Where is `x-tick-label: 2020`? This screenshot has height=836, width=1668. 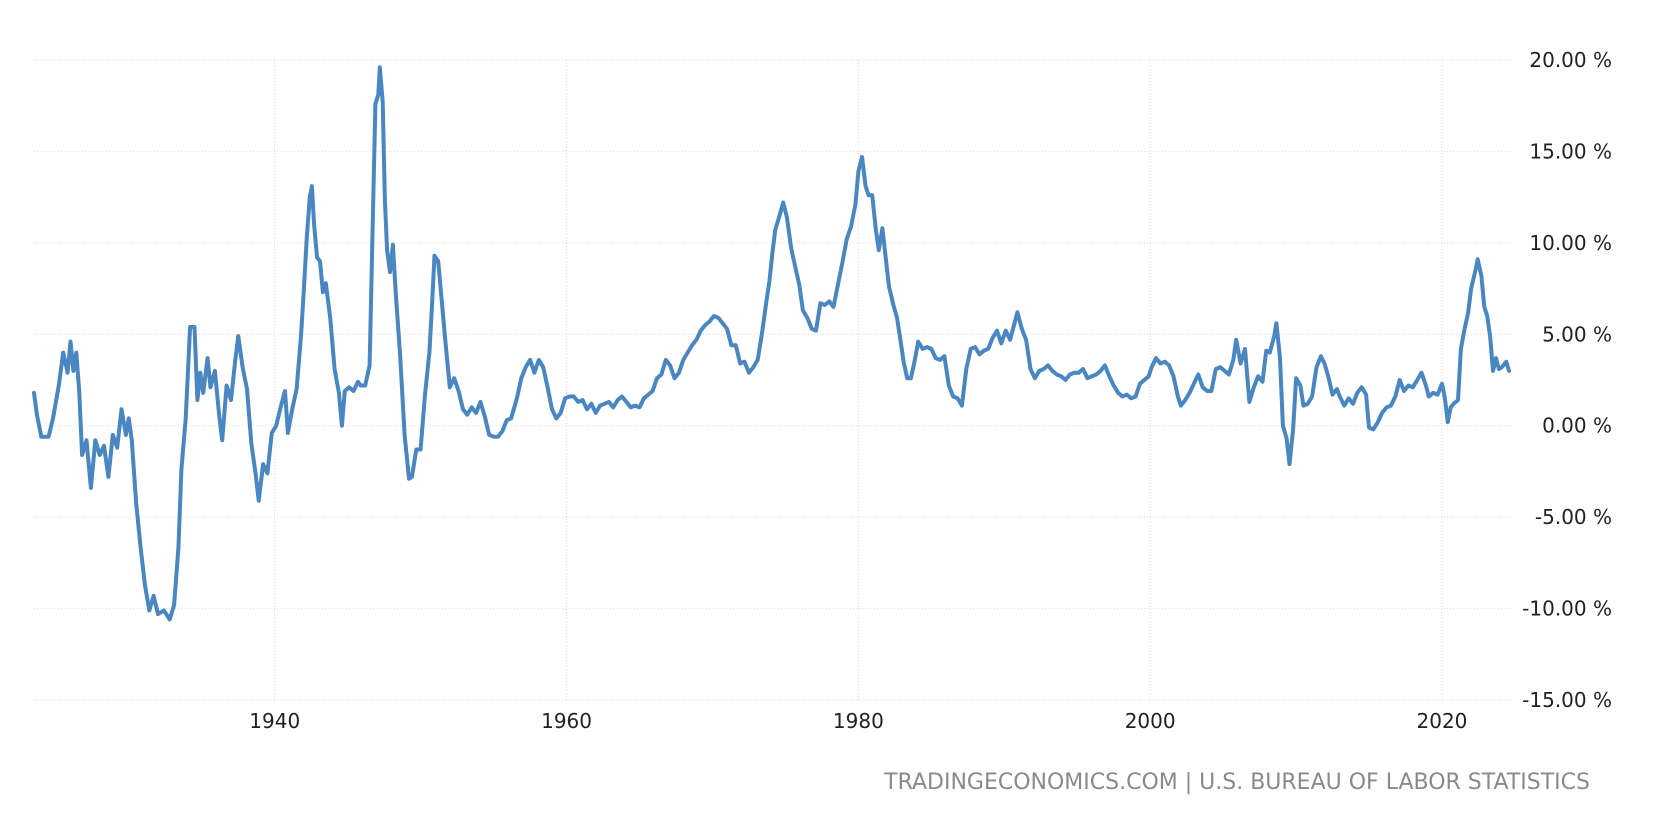
x-tick-label: 2020 is located at coordinates (1442, 721).